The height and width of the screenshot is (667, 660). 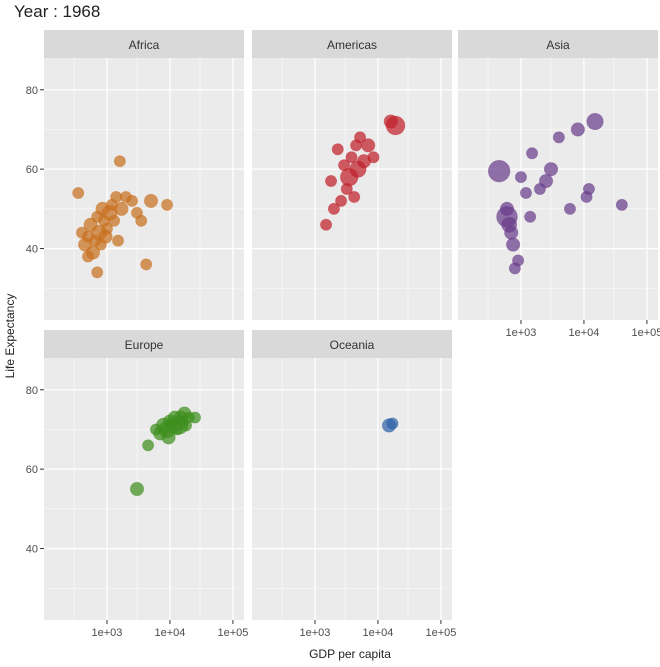 I want to click on facet-strip-label: Asia, so click(x=558, y=45).